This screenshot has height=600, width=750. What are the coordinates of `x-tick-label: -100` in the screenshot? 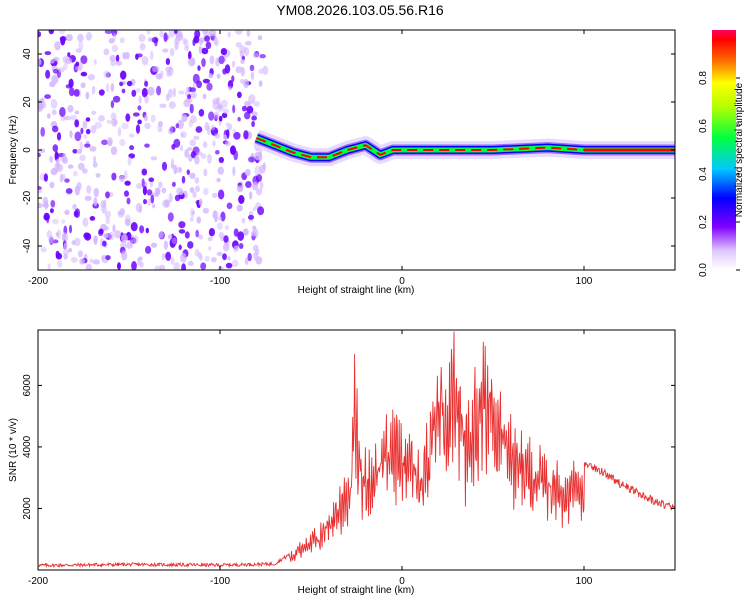 It's located at (220, 281).